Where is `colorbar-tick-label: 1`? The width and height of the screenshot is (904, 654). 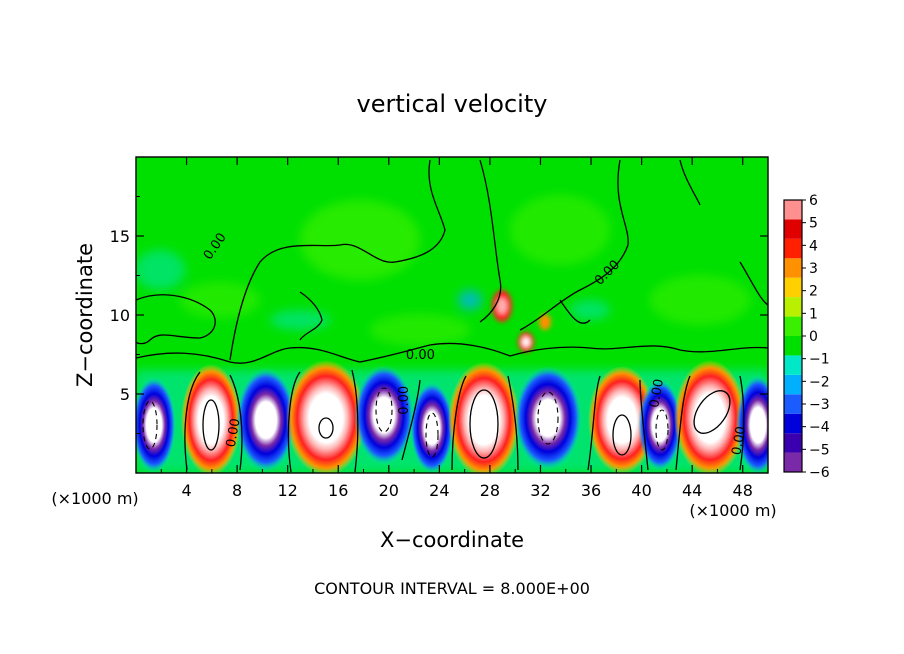
colorbar-tick-label: 1 is located at coordinates (813, 314).